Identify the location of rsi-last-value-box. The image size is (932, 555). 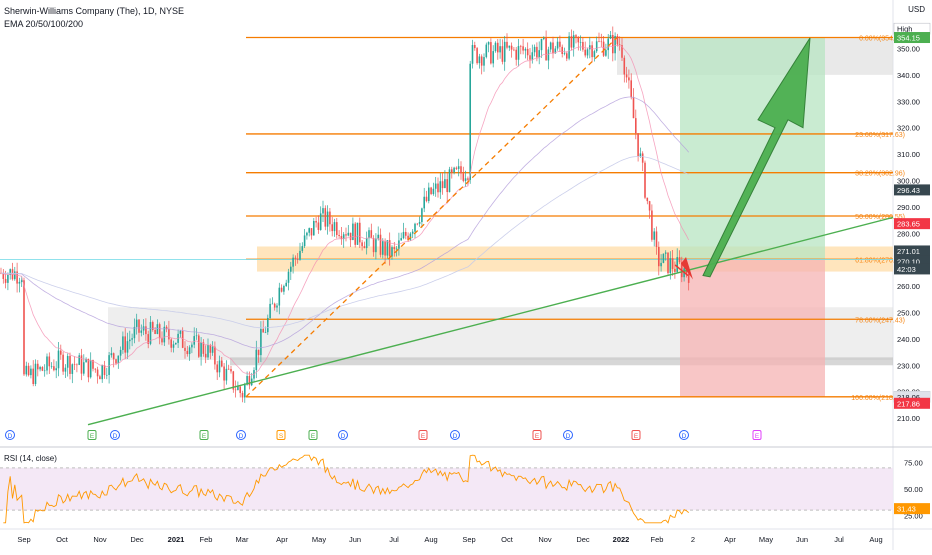
(912, 509).